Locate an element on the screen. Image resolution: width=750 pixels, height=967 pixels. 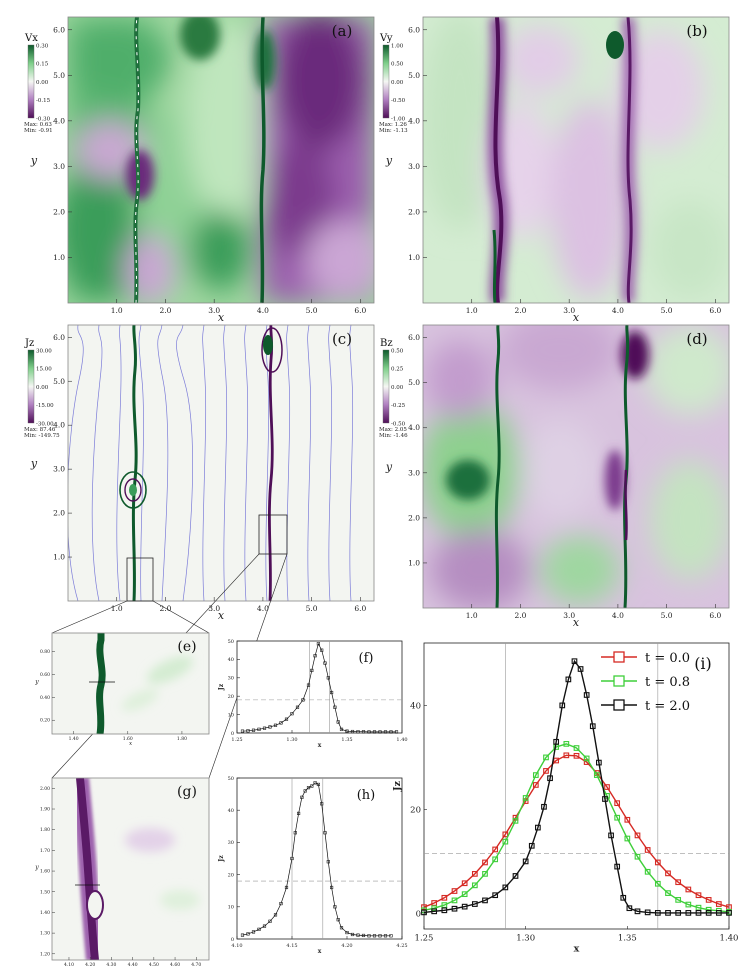
colorbar-tick-label: 30.00 is located at coordinates (44, 351).